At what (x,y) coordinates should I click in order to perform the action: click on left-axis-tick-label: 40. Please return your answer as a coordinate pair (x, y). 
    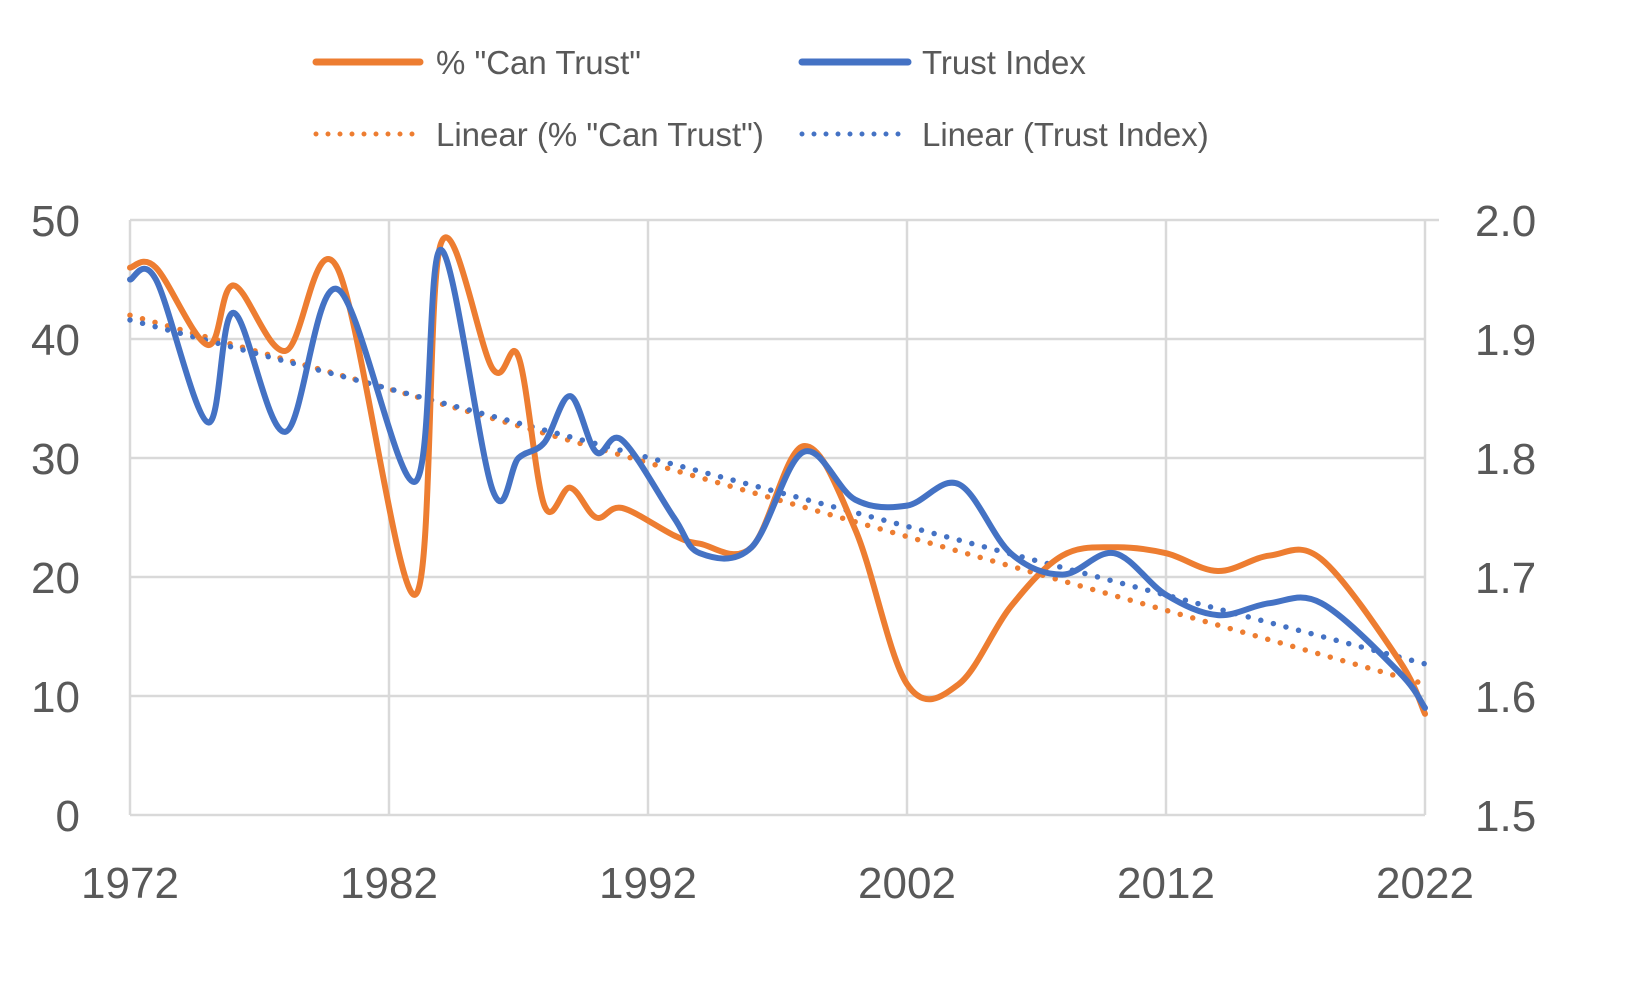
    Looking at the image, I should click on (55, 340).